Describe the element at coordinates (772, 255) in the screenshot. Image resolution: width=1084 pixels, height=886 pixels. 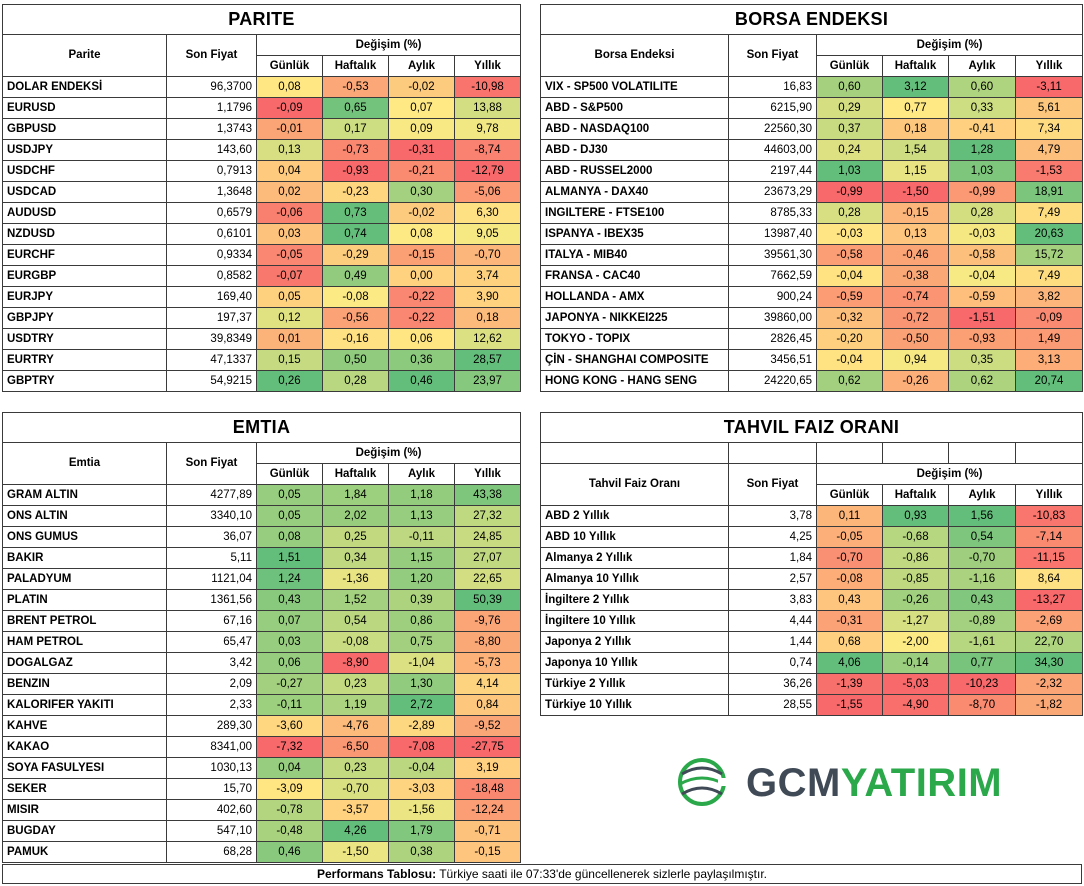
I see `row-price: 39561,30` at that location.